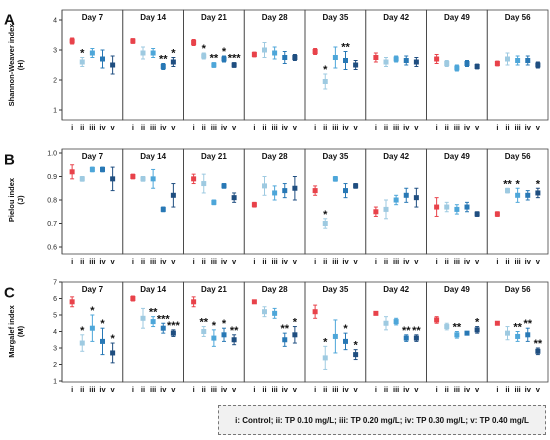 Image resolution: width=550 pixels, height=440 pixels. What do you see at coordinates (16, 330) in the screenshot?
I see `y-axis-label: Margalef index(M)` at bounding box center [16, 330].